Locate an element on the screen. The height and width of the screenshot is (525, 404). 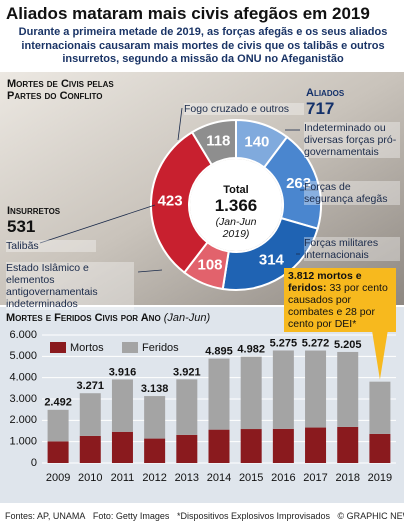
y-tick-label: 3.000 is located at coordinates (23, 399).